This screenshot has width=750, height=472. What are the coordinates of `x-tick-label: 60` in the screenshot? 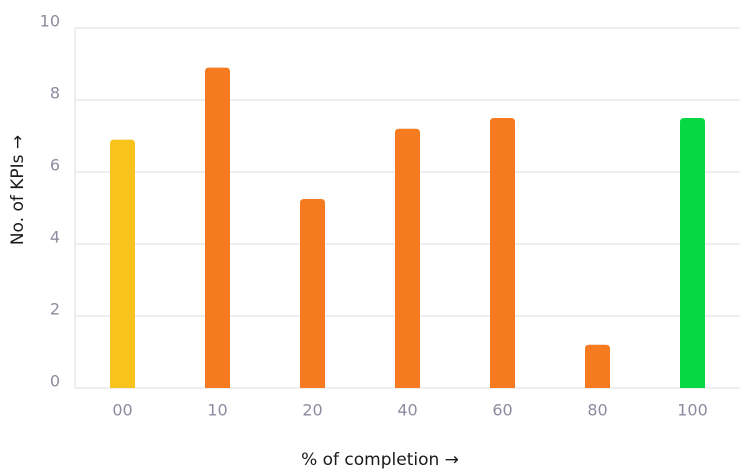 It's located at (502, 410).